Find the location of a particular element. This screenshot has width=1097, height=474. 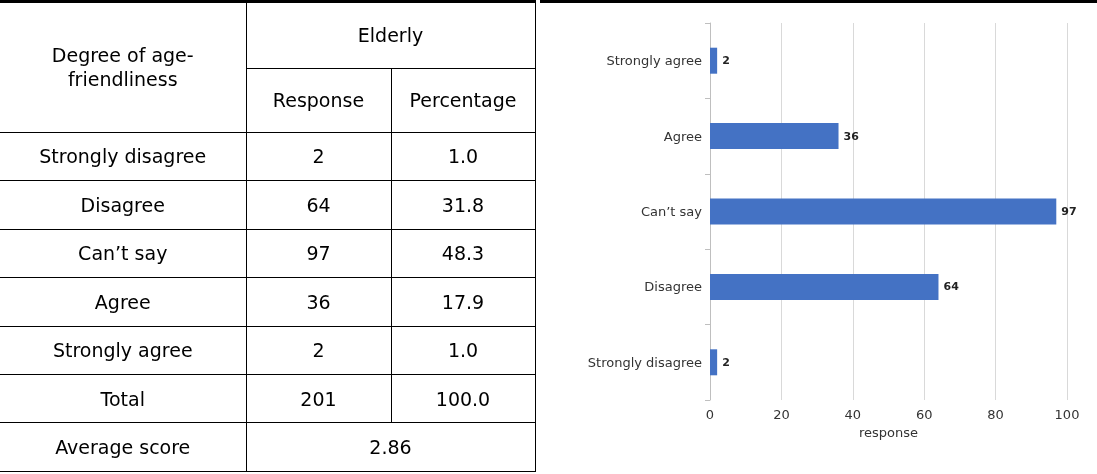

data-label: 201 is located at coordinates (318, 398).